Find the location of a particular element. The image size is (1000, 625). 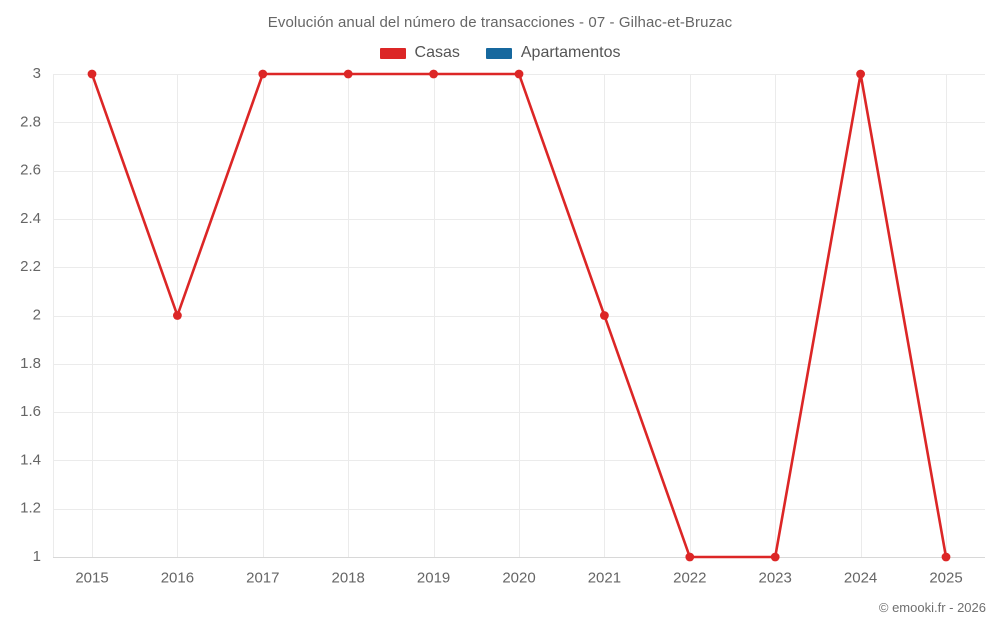

y-axis-tick-label: 2.4 is located at coordinates (30, 218).